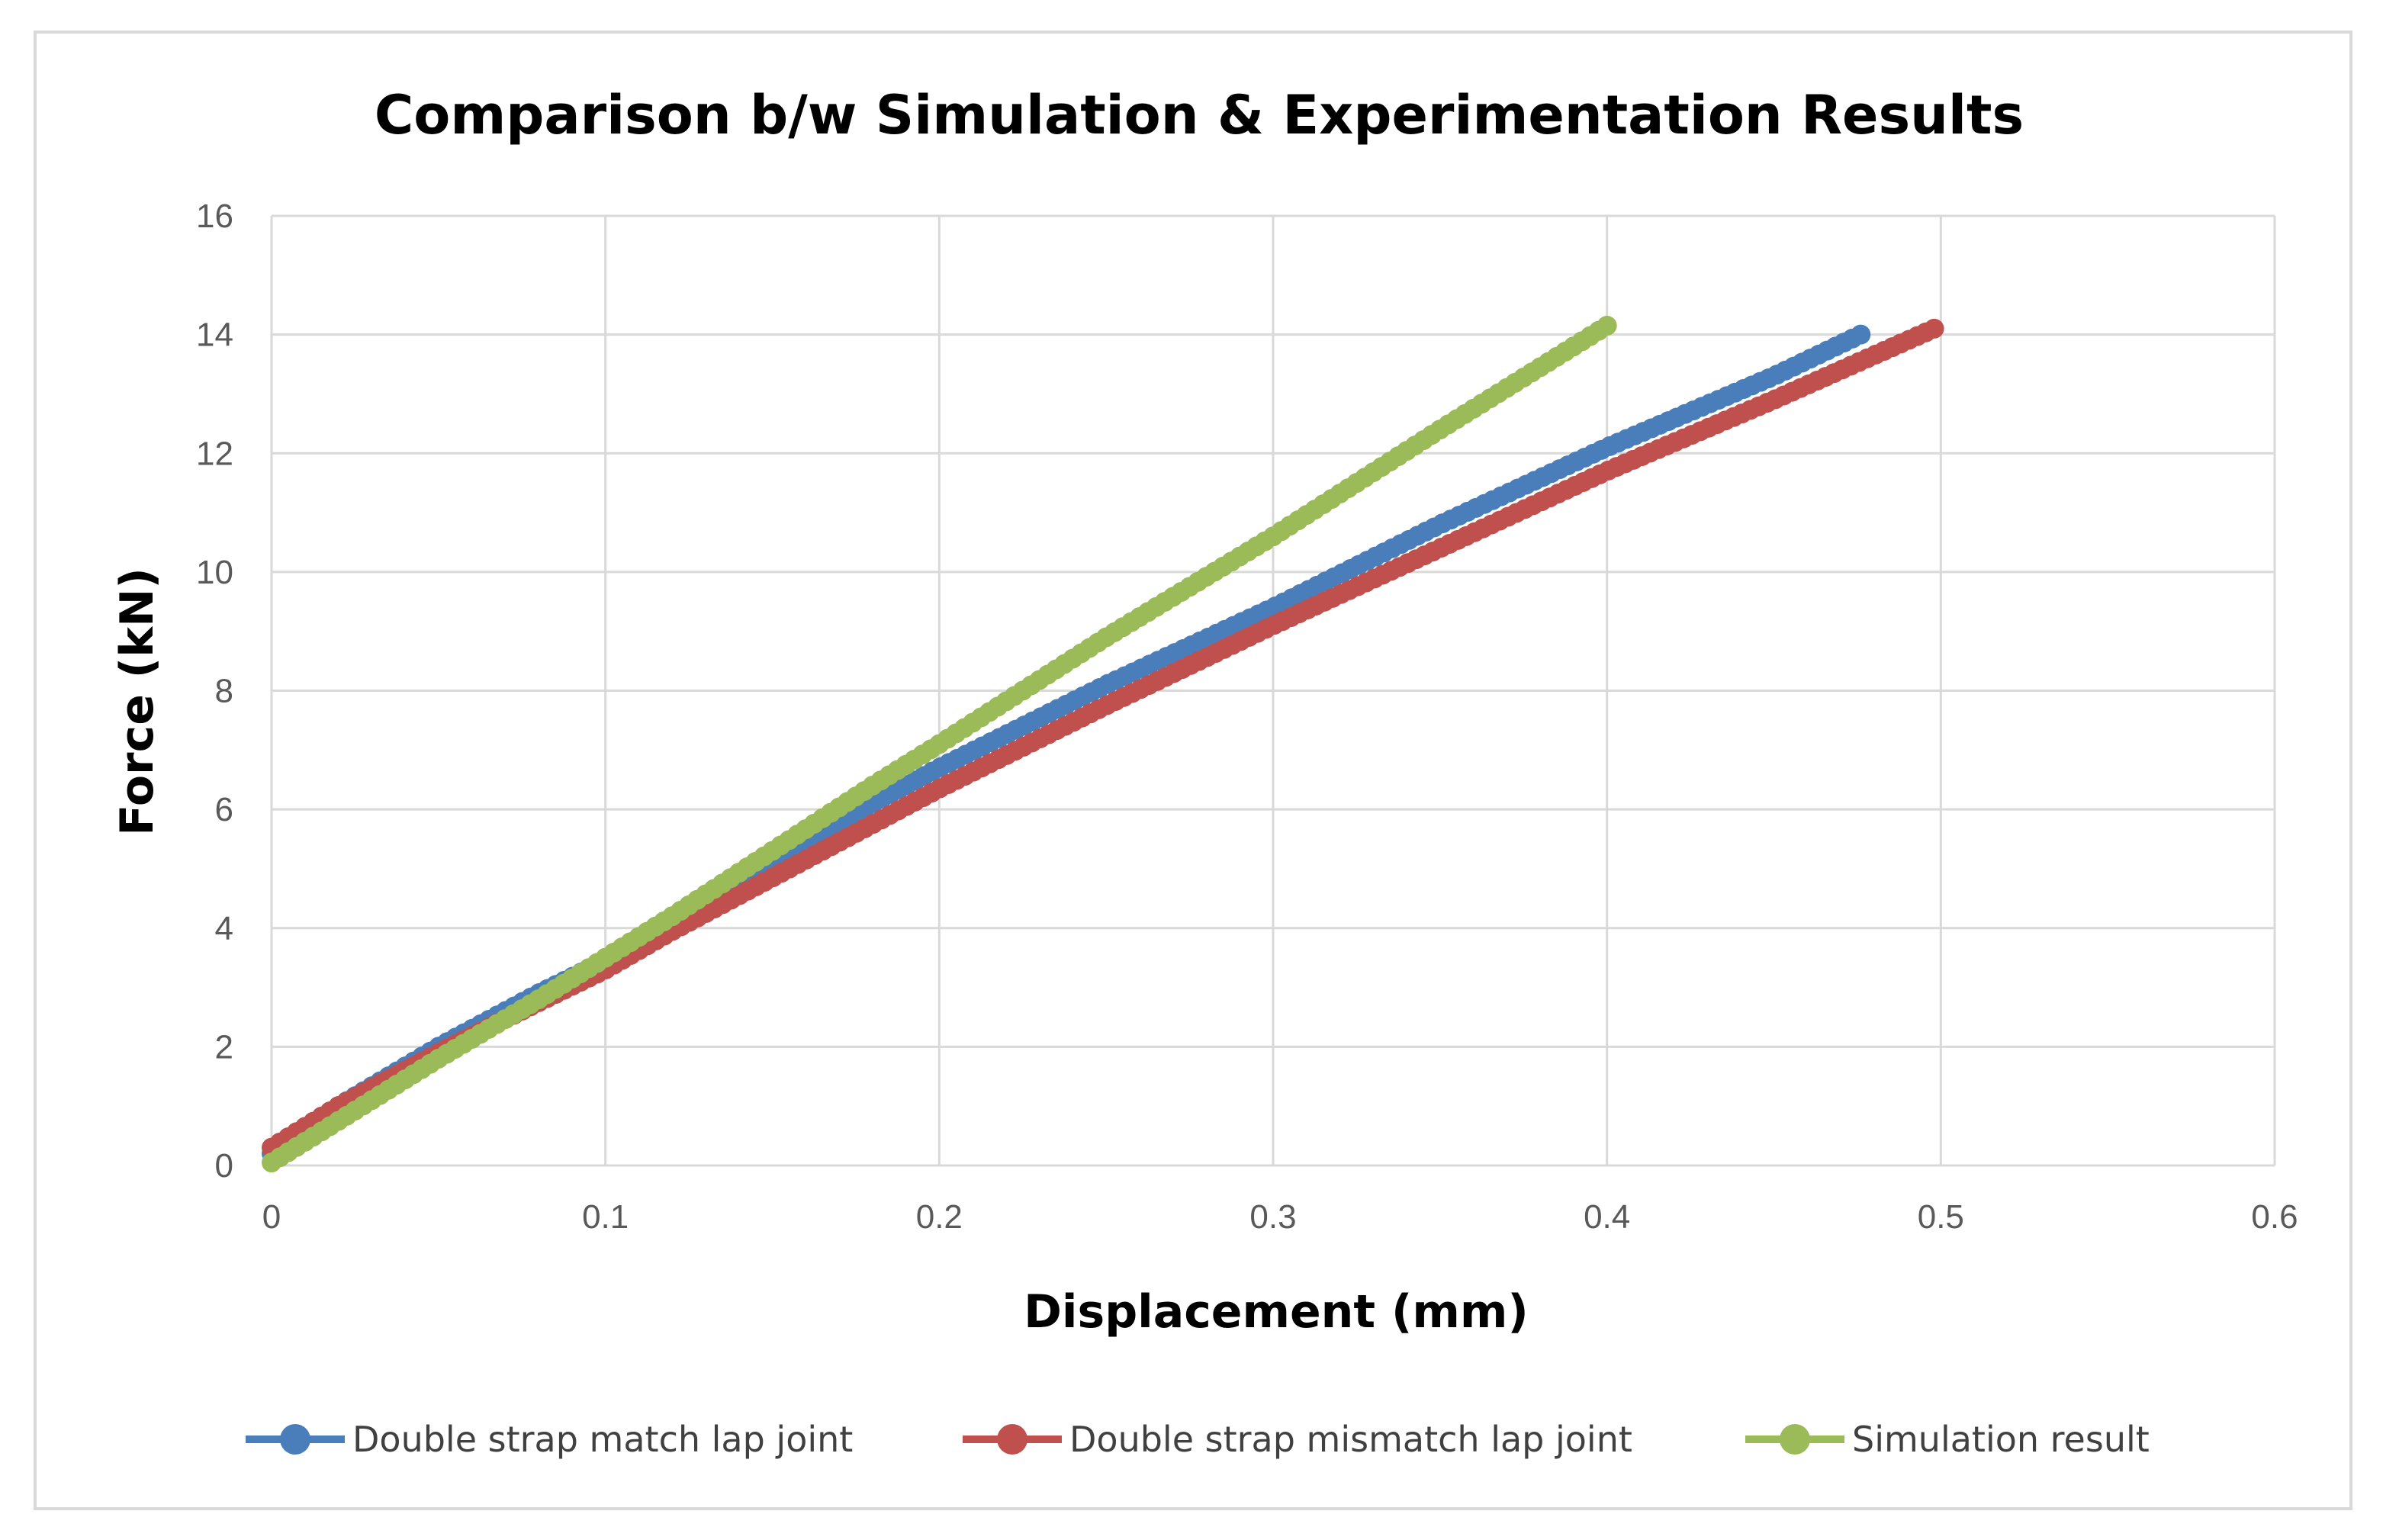 This screenshot has width=2399, height=1540. Describe the element at coordinates (215, 216) in the screenshot. I see `y-tick-label: 16` at that location.